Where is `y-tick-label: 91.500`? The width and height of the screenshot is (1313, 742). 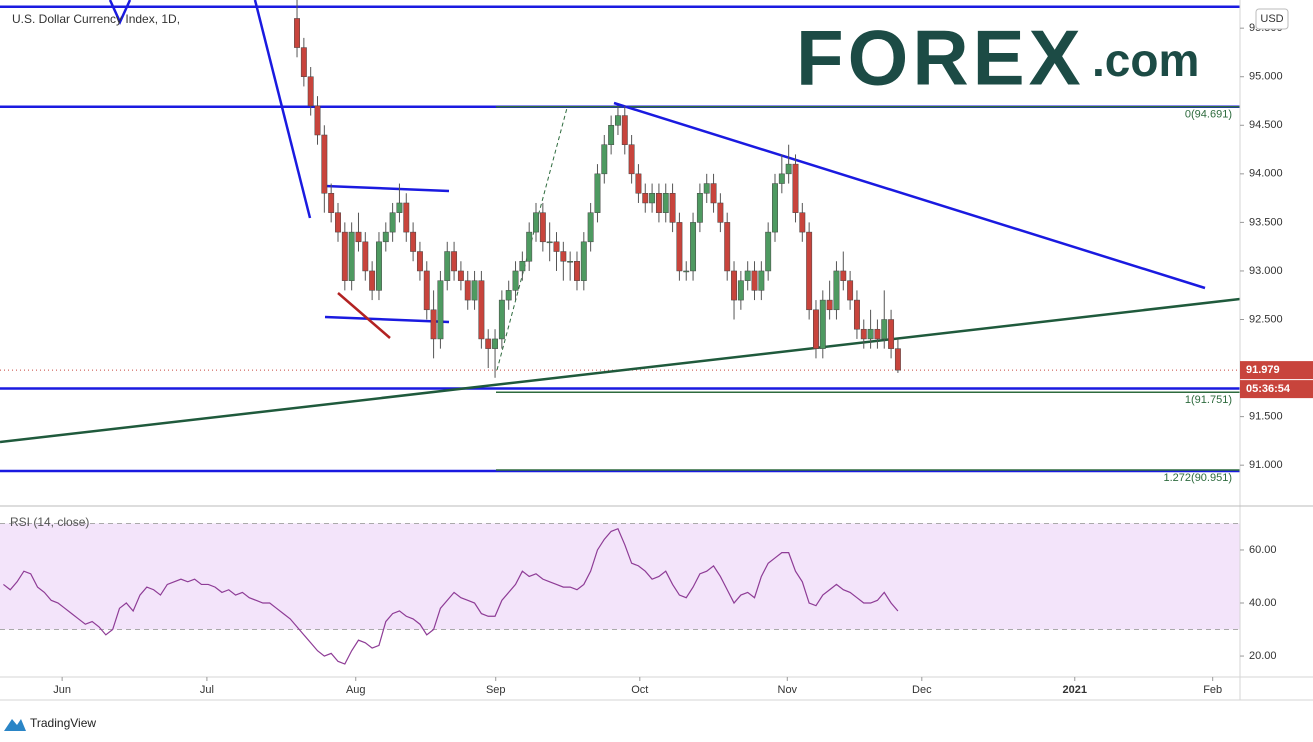 y-tick-label: 91.500 is located at coordinates (1266, 417).